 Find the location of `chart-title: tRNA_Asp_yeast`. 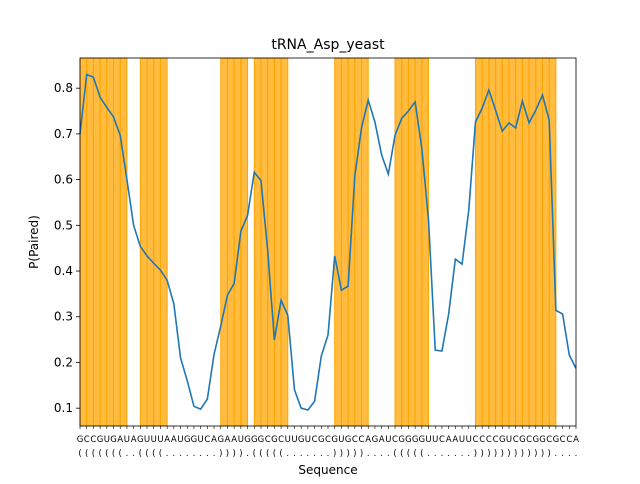

chart-title: tRNA_Asp_yeast is located at coordinates (328, 45).